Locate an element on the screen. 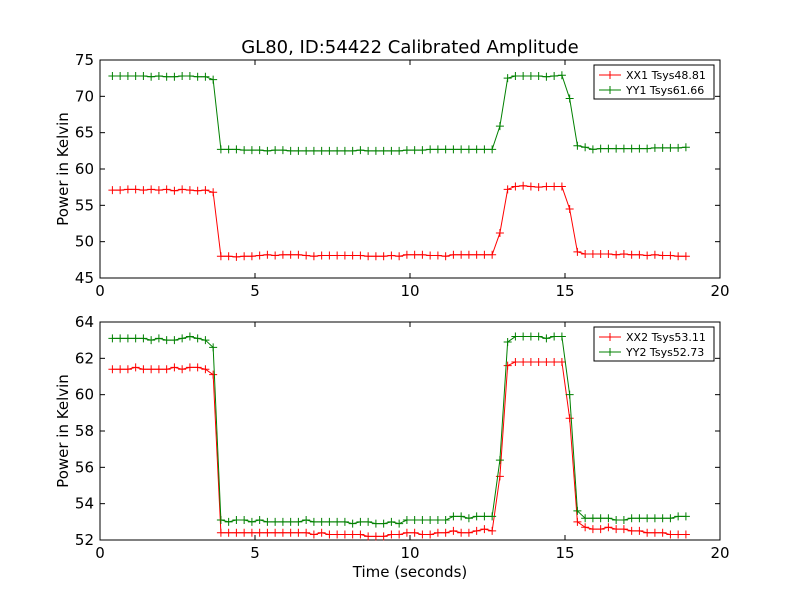  chart-title: GL80, ID:54422 Calibrated Amplitude is located at coordinates (410, 47).